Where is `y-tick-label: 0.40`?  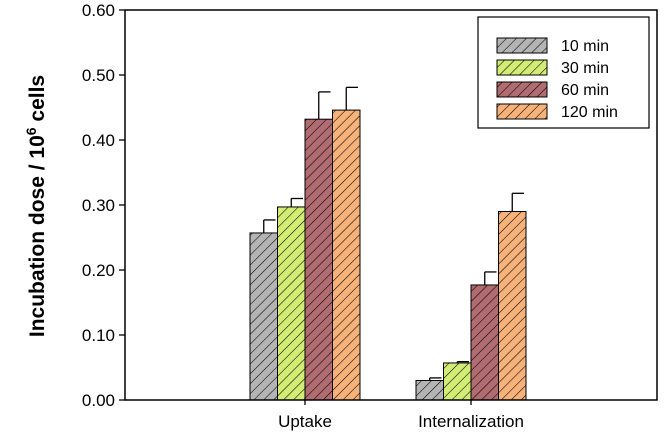 y-tick-label: 0.40 is located at coordinates (98, 140).